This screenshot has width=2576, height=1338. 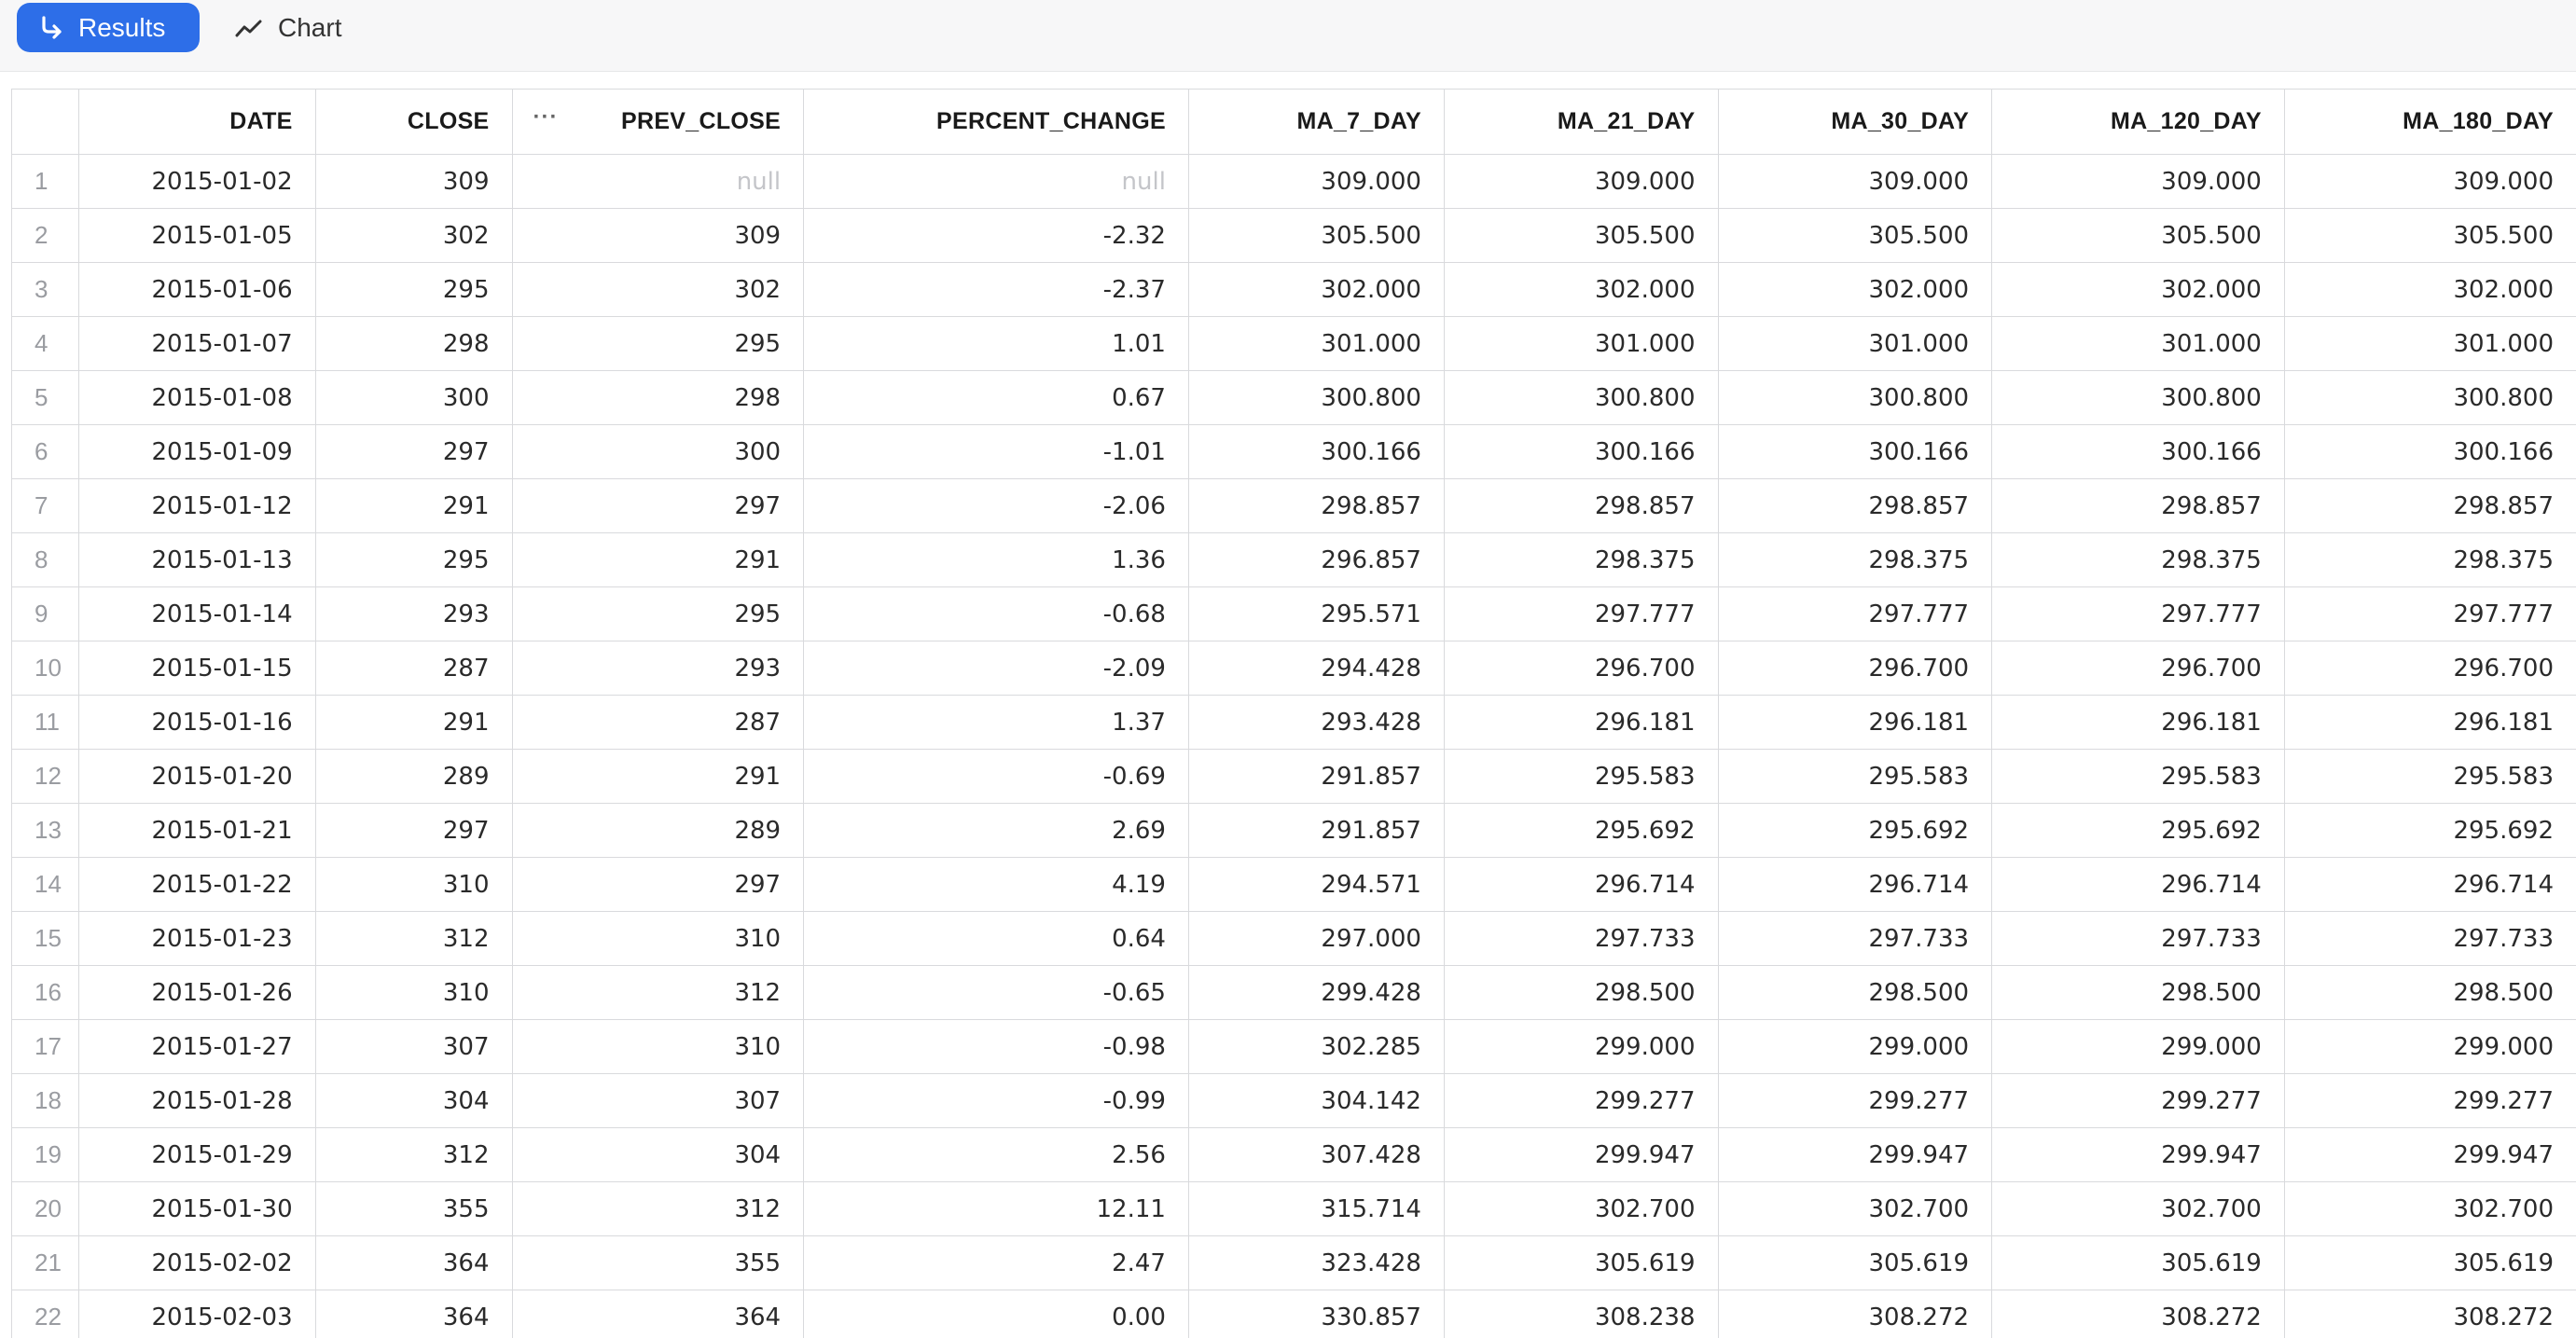 What do you see at coordinates (658, 831) in the screenshot?
I see `table-cell: 289` at bounding box center [658, 831].